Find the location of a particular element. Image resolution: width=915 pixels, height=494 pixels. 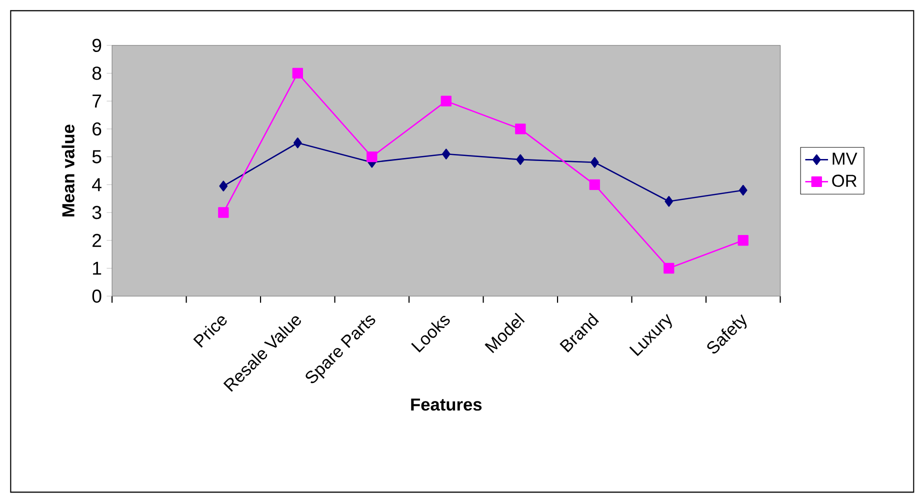

y-tick-label: 0 is located at coordinates (97, 296).